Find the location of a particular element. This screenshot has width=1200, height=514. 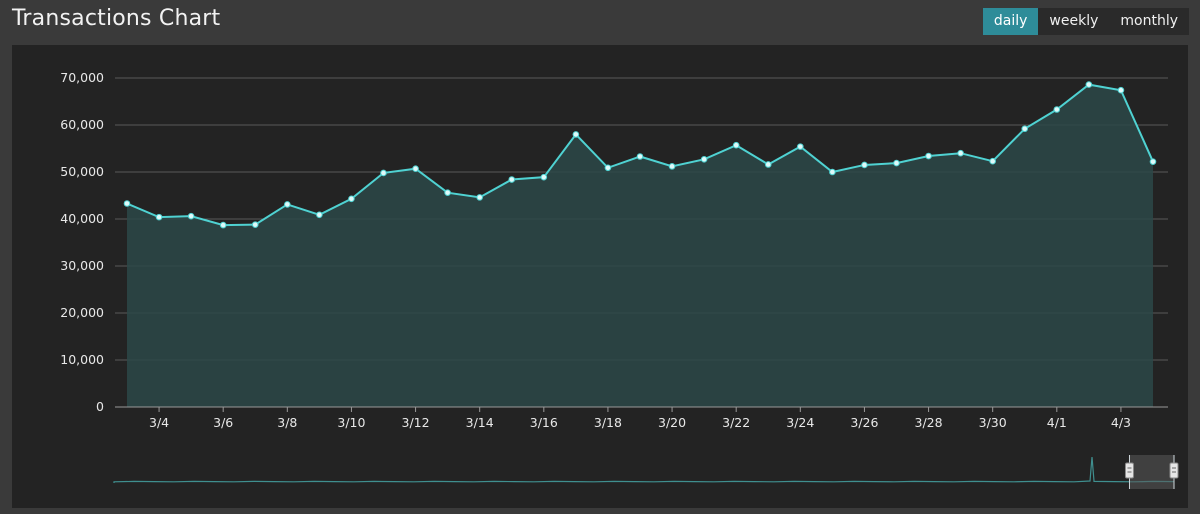

x-tick-label: 3/20 is located at coordinates (672, 422).